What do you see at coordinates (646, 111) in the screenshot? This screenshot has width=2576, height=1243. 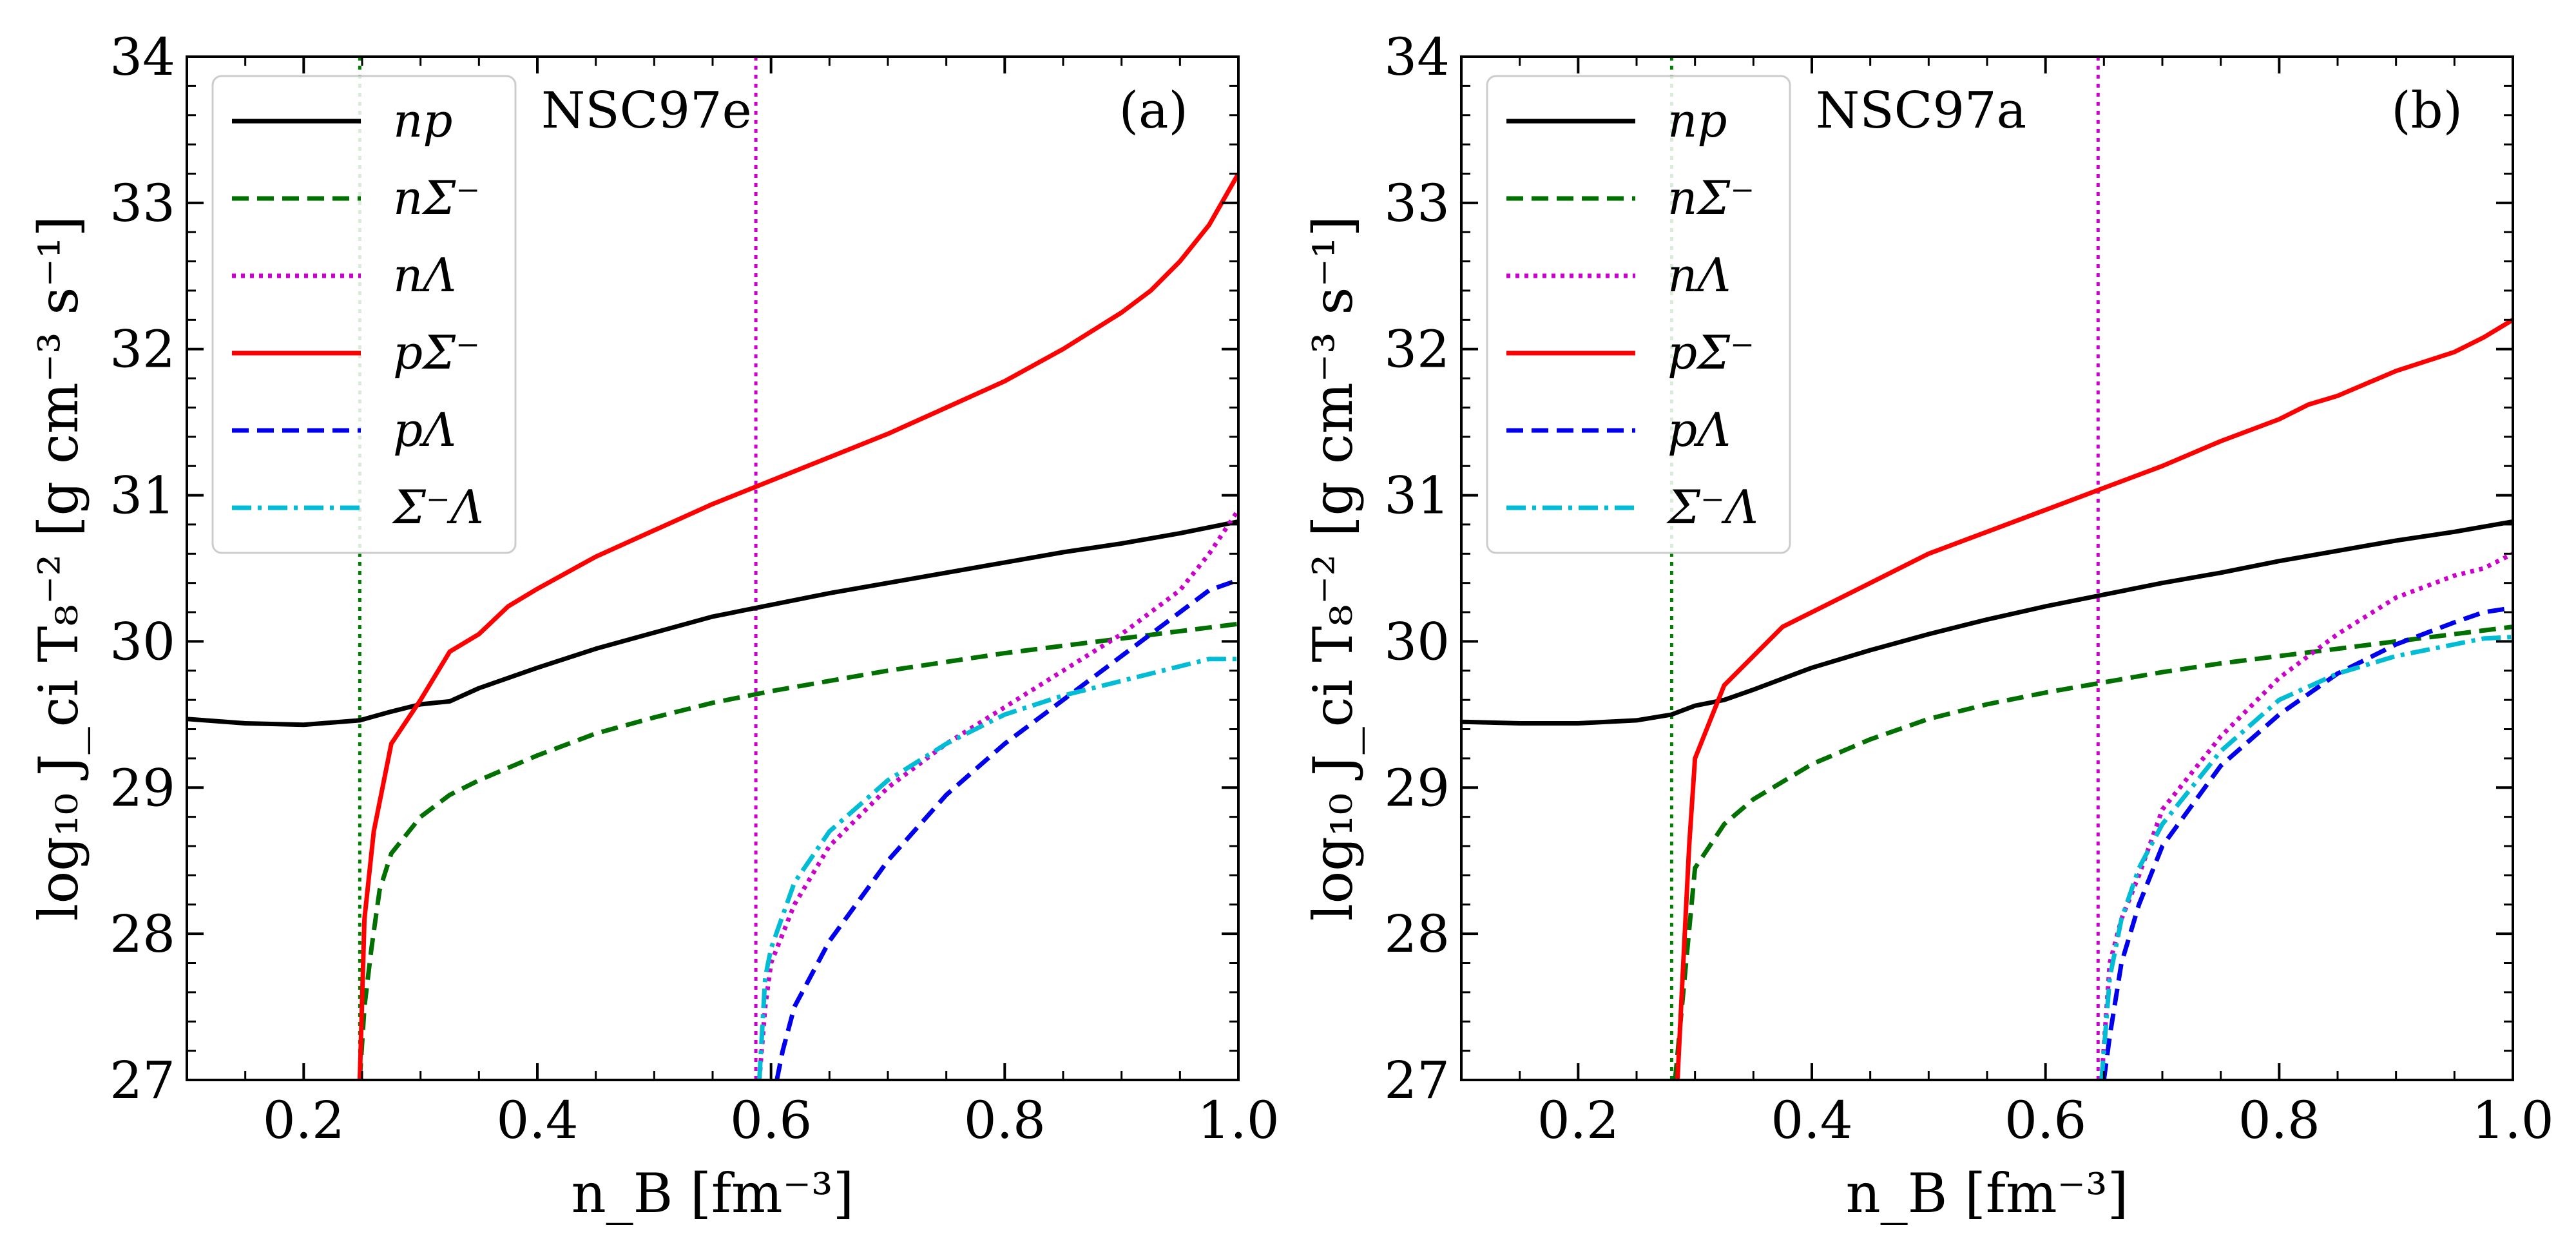 I see `model-name: NSC97e` at bounding box center [646, 111].